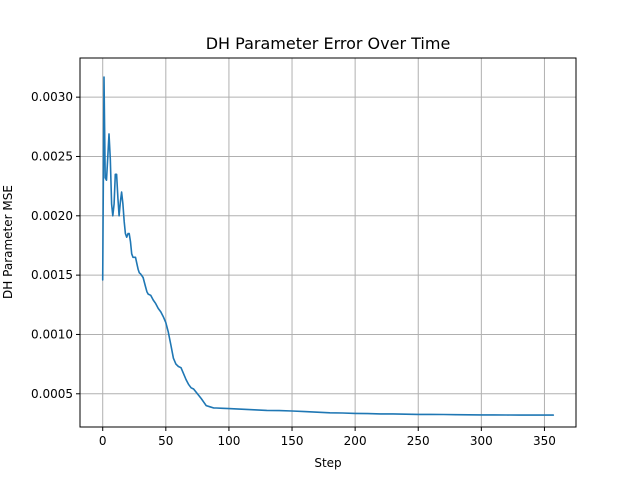  I want to click on x-tick-label: 150, so click(292, 441).